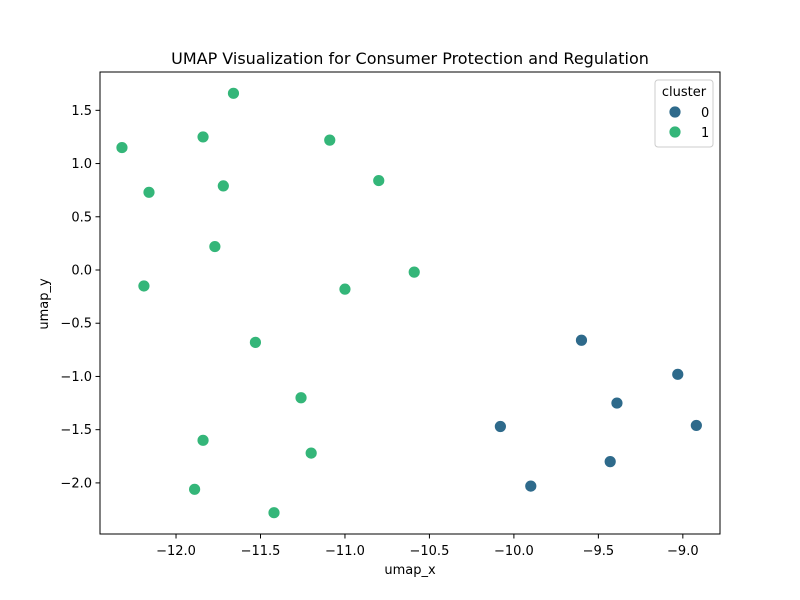 The height and width of the screenshot is (600, 800). I want to click on y-tick-label: 1.5, so click(81, 111).